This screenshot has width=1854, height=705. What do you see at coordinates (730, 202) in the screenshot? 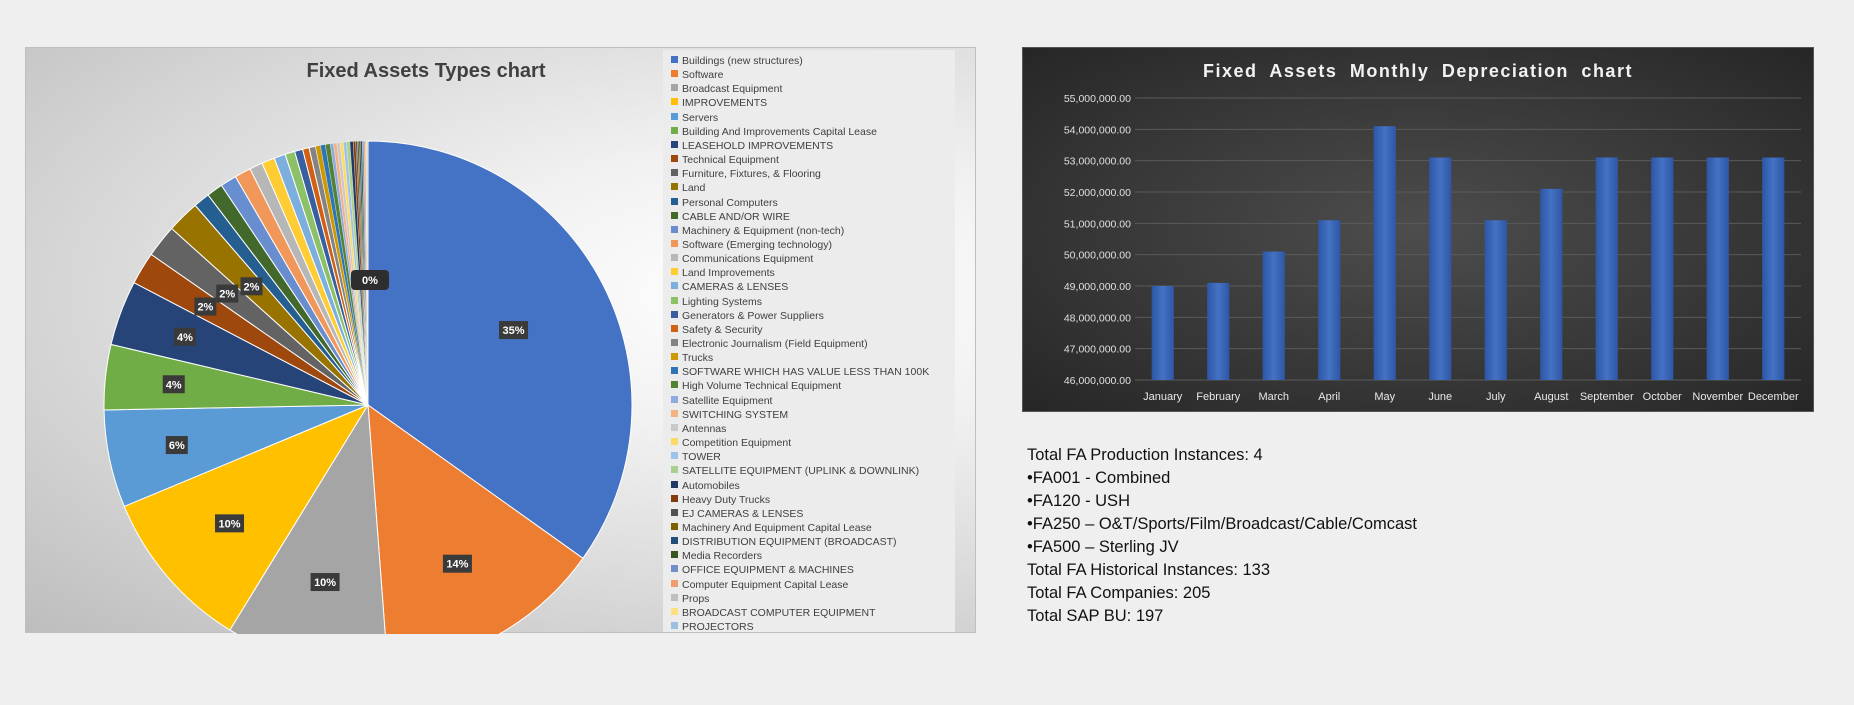
I see `legend-label: Personal Computers` at bounding box center [730, 202].